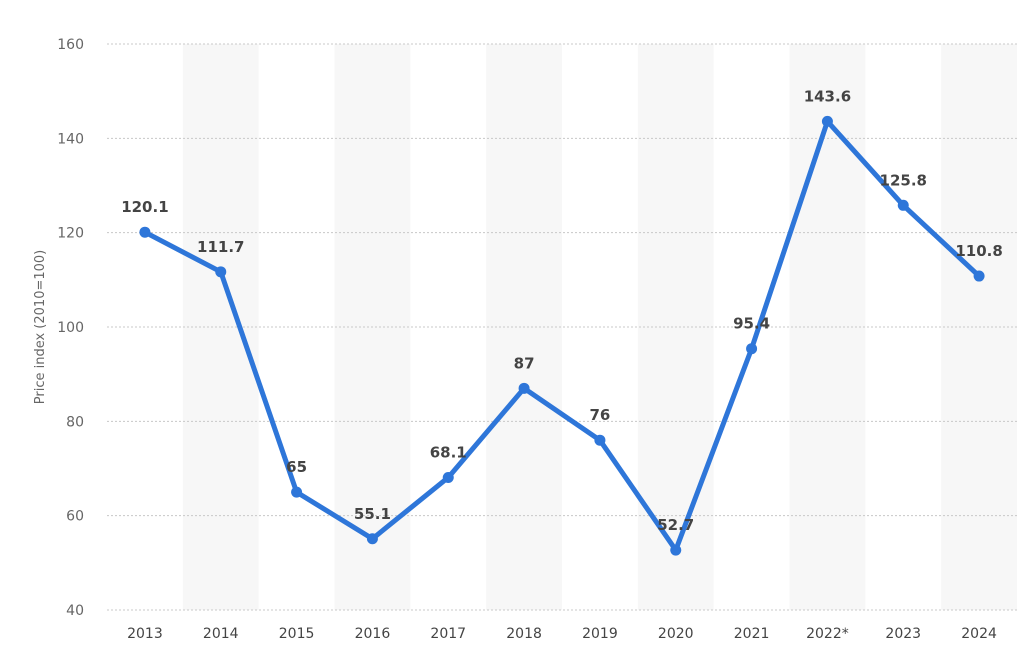 The image size is (1024, 661). Describe the element at coordinates (70, 45) in the screenshot. I see `y-tick-label: 160` at that location.